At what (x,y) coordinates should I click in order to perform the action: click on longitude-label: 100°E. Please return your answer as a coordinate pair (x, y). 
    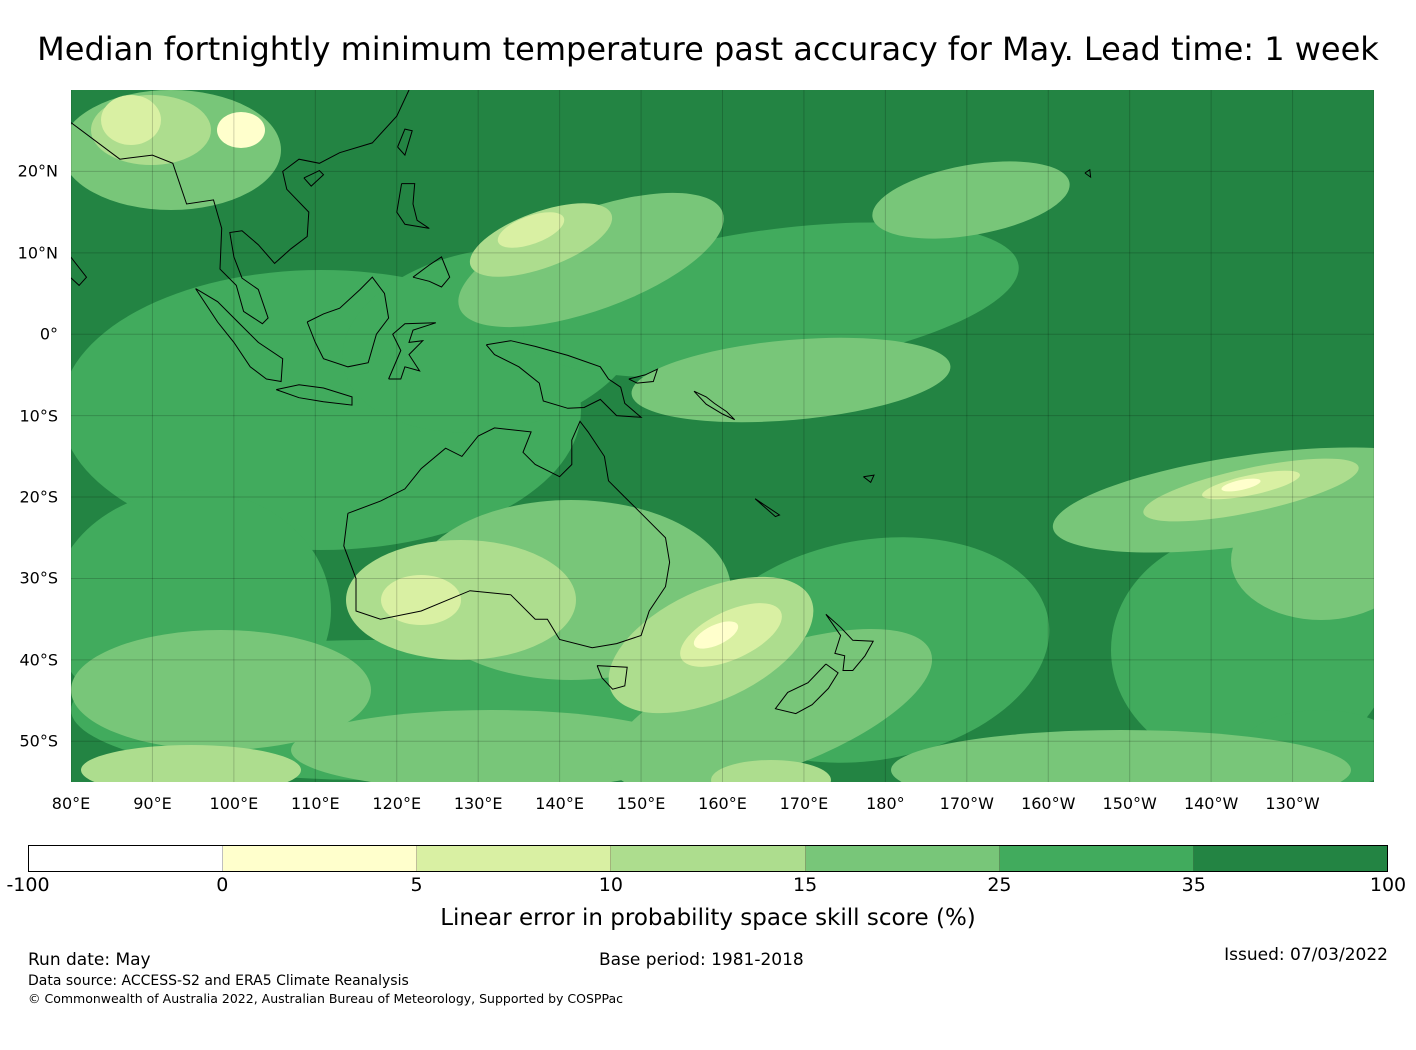
    Looking at the image, I should click on (234, 803).